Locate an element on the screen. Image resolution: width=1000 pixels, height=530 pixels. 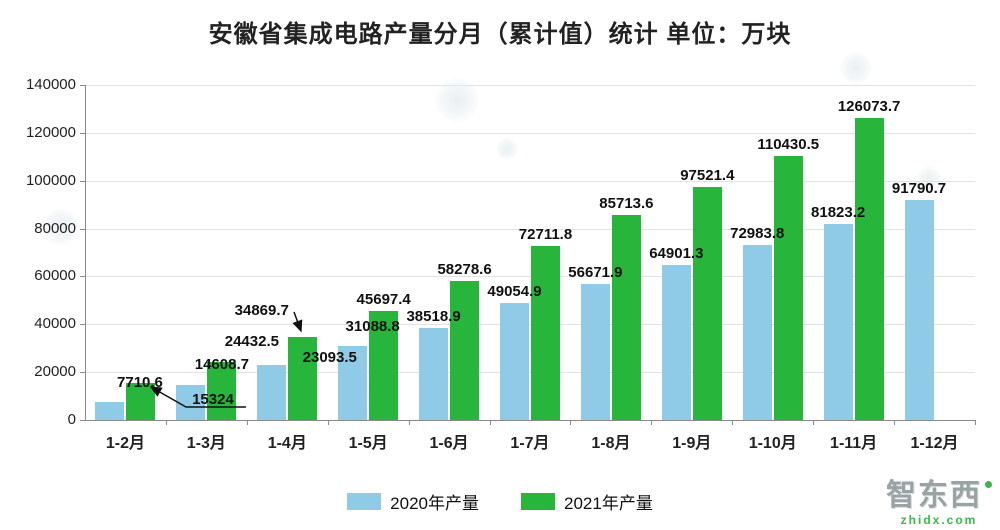
value-label-2020年产量-1-8月: 56671.9 is located at coordinates (595, 273).